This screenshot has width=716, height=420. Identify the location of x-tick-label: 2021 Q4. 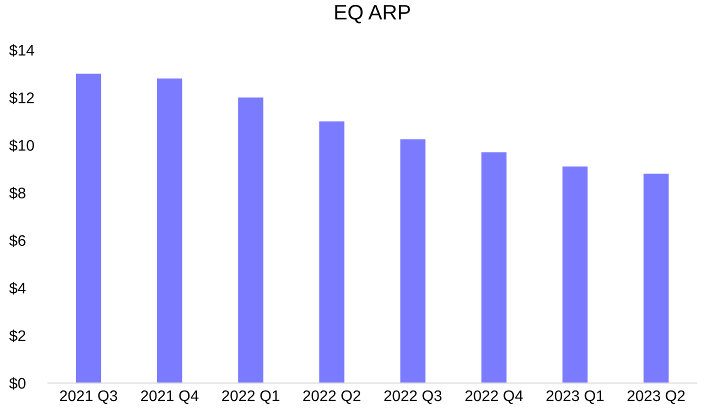
(169, 397).